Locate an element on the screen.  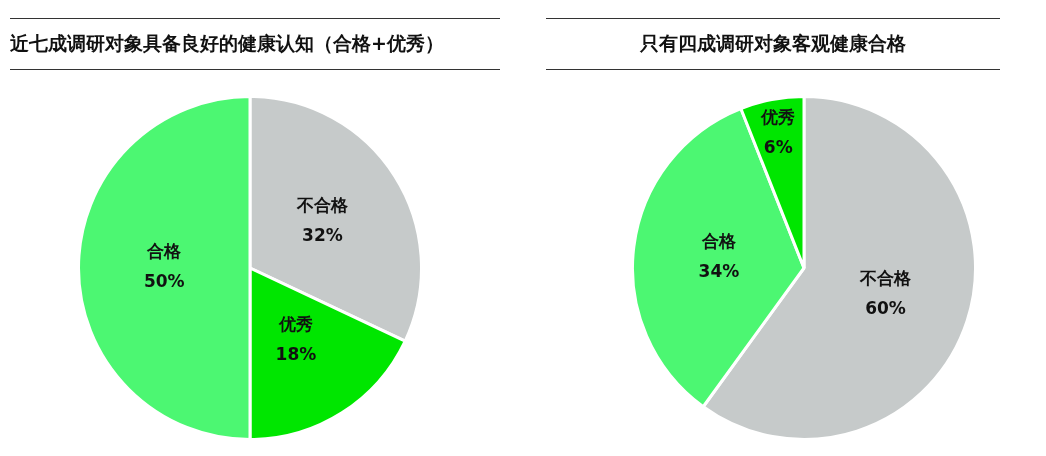
chart-title: 只有四成调研对象客观健康合格 is located at coordinates (773, 43).